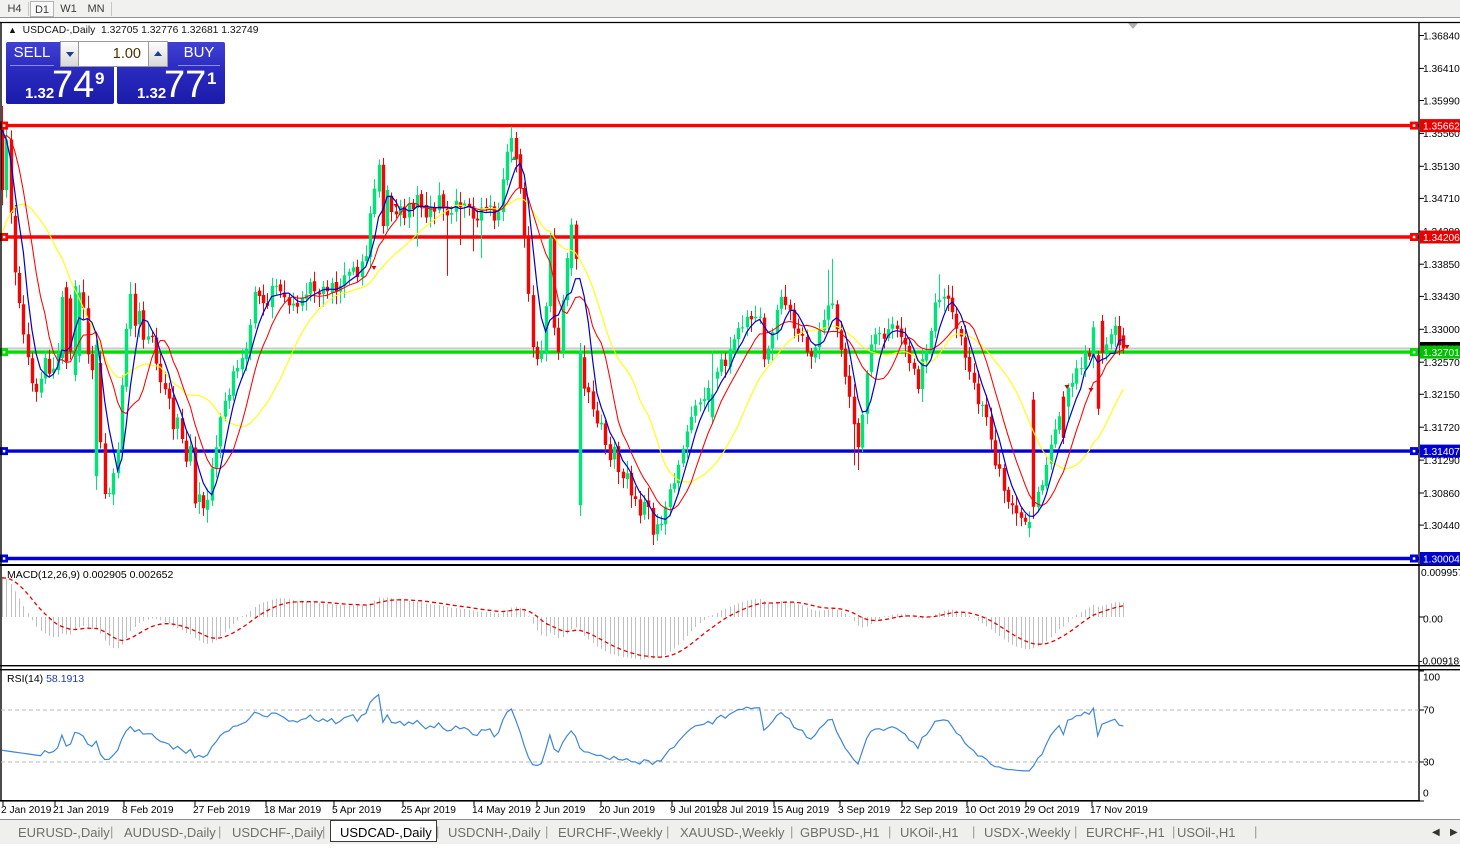  I want to click on svg-text: 1.35990, so click(1441, 101).